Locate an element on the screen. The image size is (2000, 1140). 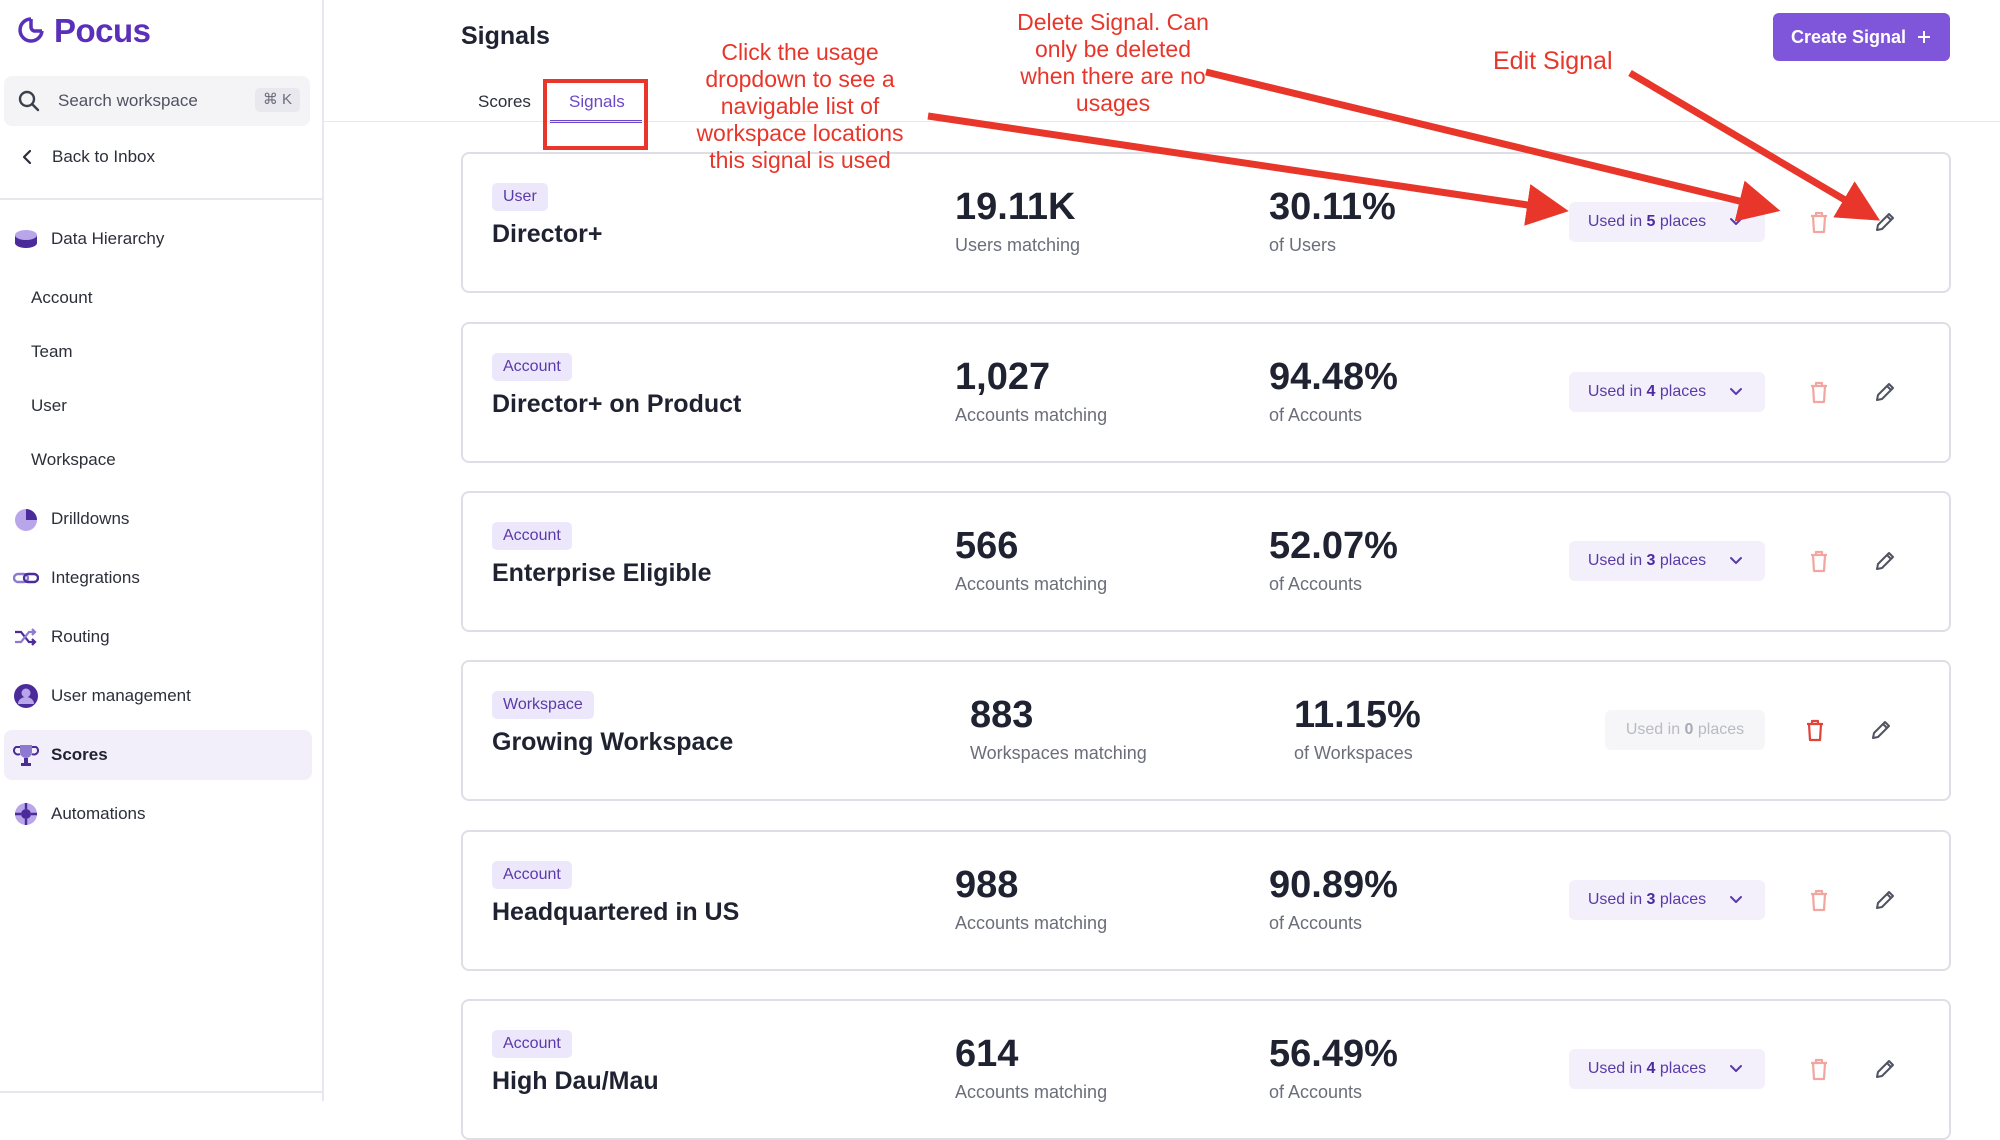
tab-scores: Scores is located at coordinates (504, 101).